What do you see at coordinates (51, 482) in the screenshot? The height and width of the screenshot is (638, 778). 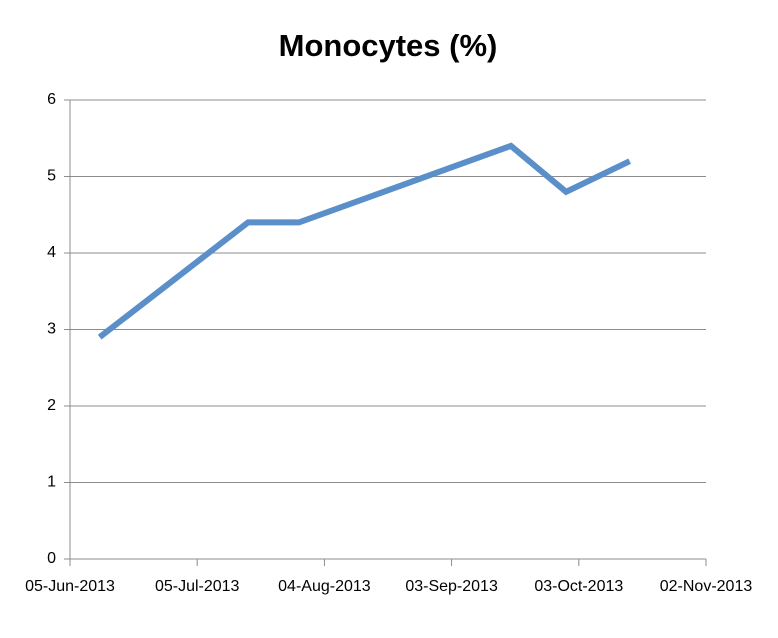 I see `y-tick-label: 1` at bounding box center [51, 482].